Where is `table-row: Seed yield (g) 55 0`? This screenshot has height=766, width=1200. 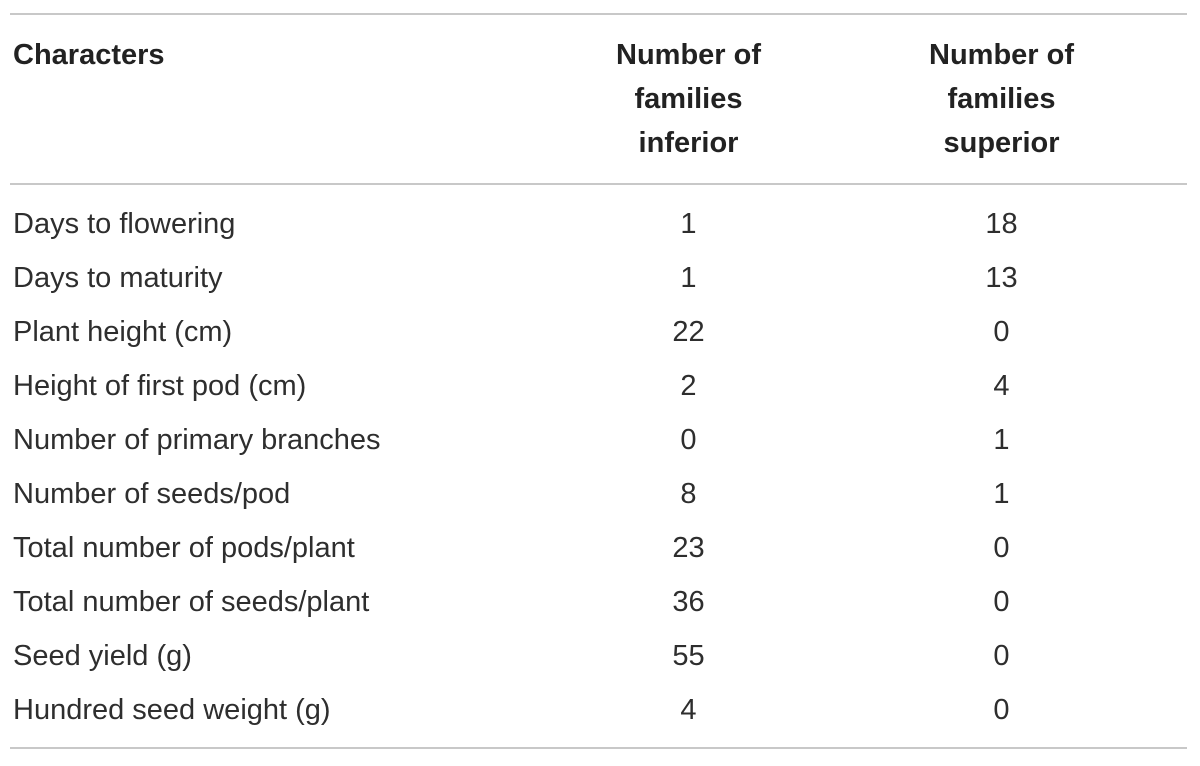
table-row: Seed yield (g) 55 0 is located at coordinates (598, 656).